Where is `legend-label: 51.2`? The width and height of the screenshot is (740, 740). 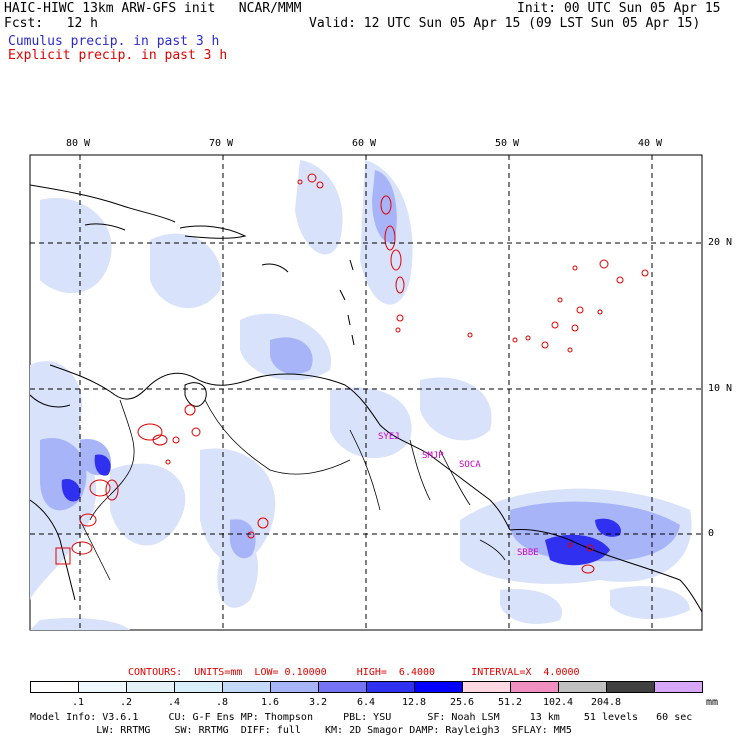 legend-label: 51.2 is located at coordinates (510, 702).